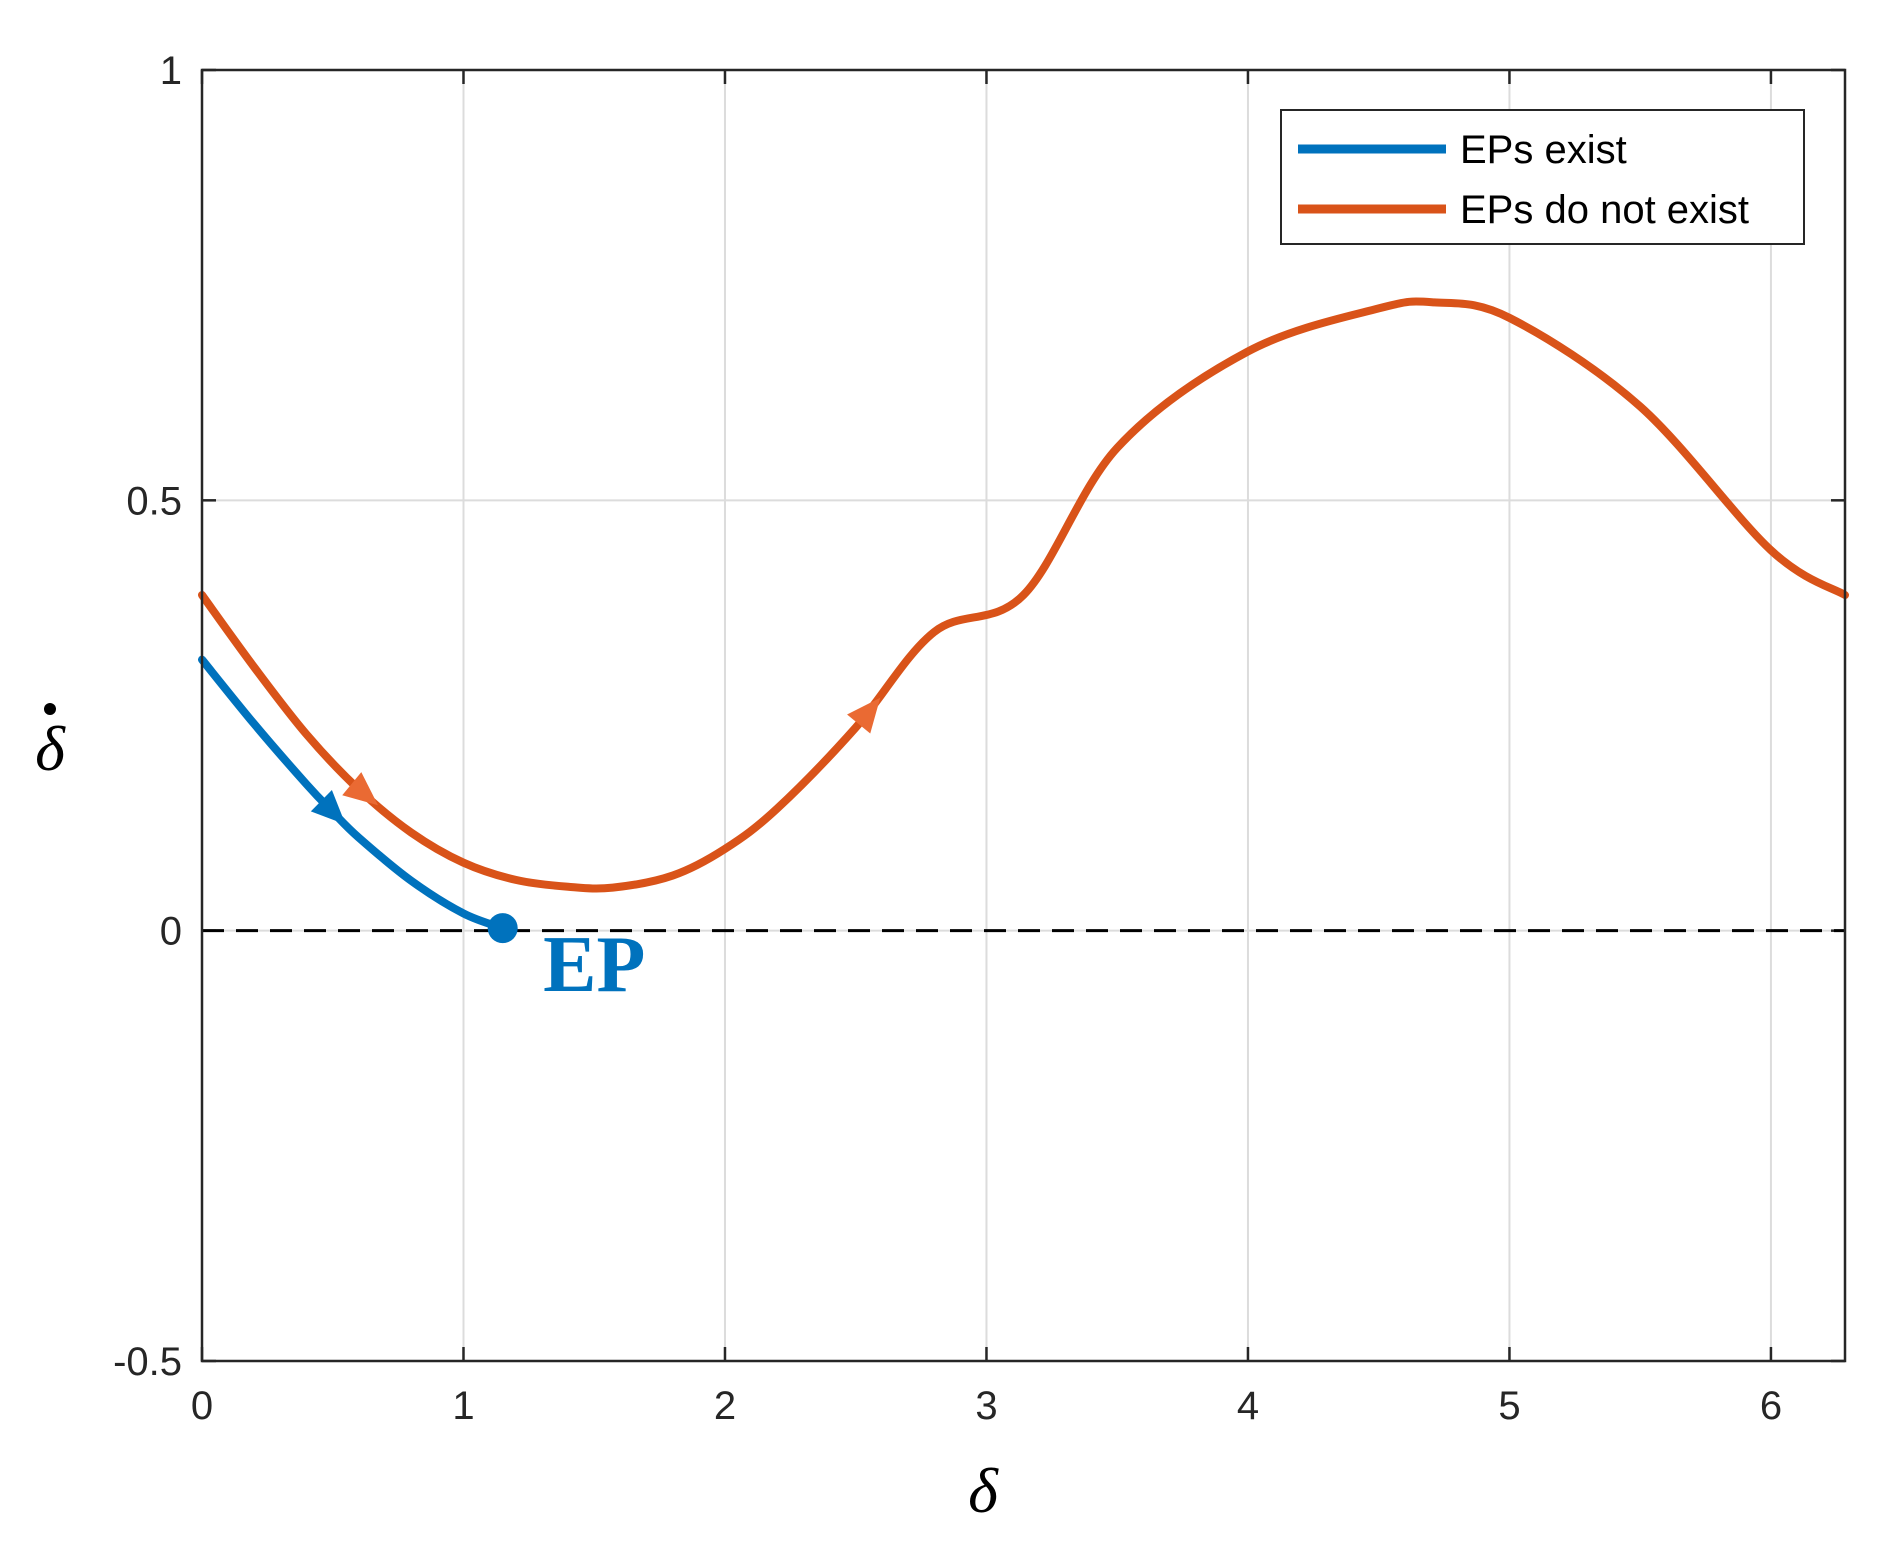  What do you see at coordinates (1771, 1406) in the screenshot?
I see `x-tick-label: 6` at bounding box center [1771, 1406].